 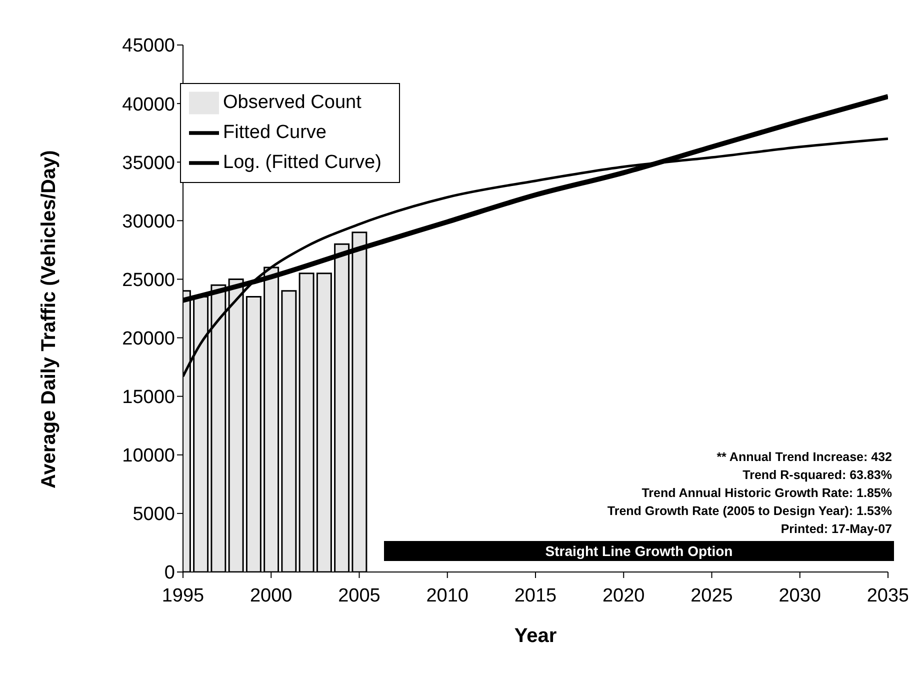 What do you see at coordinates (49, 319) in the screenshot?
I see `y-axis-title: Average Daily Traffic (Vehicles/Day)` at bounding box center [49, 319].